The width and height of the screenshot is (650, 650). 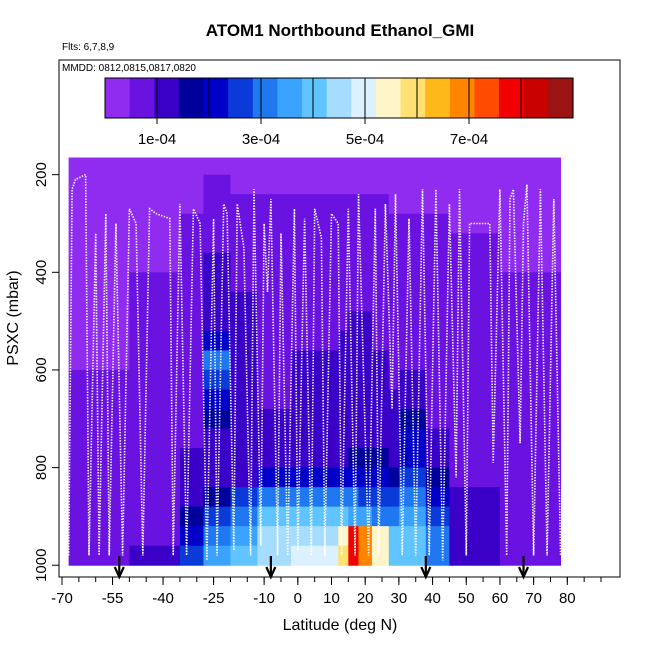 What do you see at coordinates (326, 592) in the screenshot?
I see `x-axis: -70 -55 -40 -25 -10 0 10 20 30 40 50 60 70 80` at bounding box center [326, 592].